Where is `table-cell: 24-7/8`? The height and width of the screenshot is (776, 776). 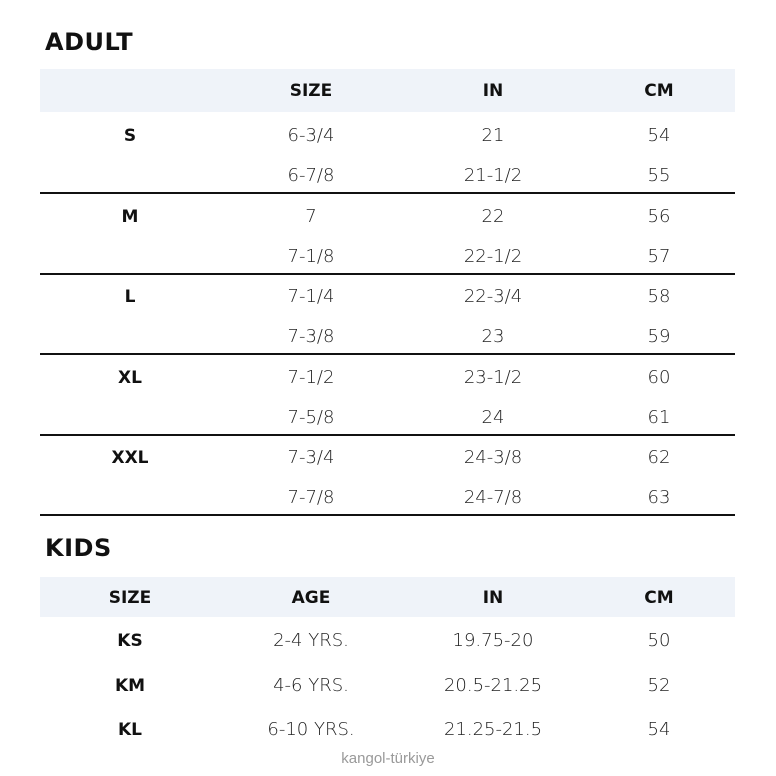 table-cell: 24-7/8 is located at coordinates (493, 497).